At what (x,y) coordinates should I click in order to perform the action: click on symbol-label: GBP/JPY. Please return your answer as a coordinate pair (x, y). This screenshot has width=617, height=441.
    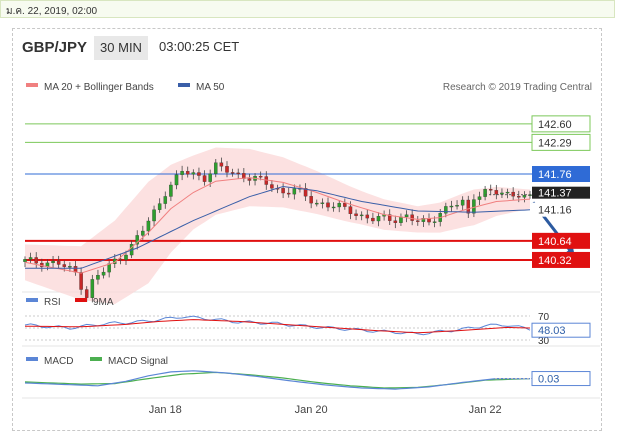
    Looking at the image, I should click on (55, 47).